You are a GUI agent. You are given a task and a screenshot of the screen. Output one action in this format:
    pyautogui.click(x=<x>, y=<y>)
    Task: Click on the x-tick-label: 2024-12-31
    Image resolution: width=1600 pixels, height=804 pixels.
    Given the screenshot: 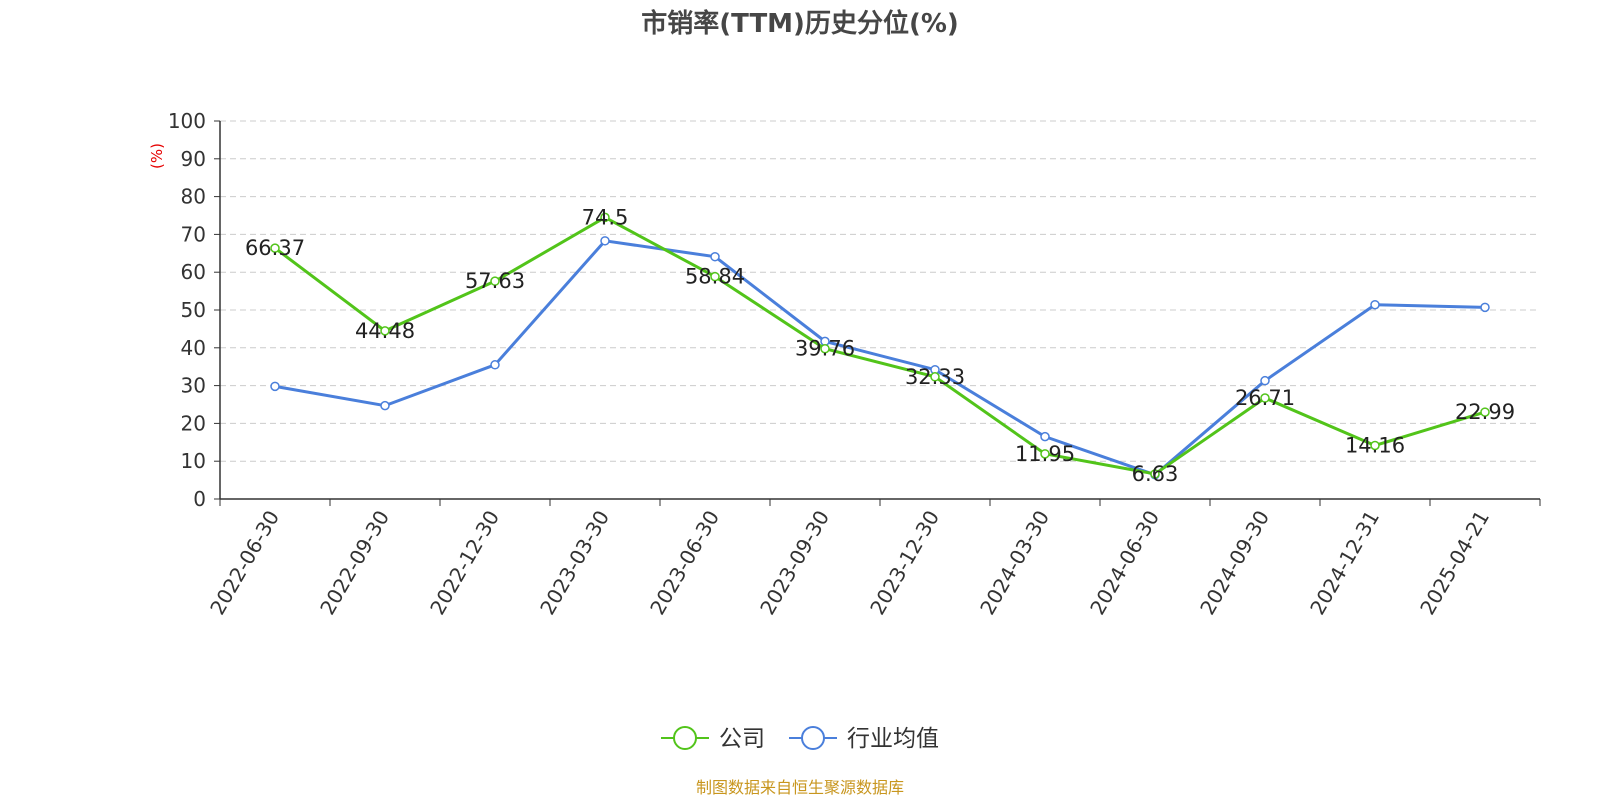 What is the action you would take?
    pyautogui.click(x=1344, y=562)
    